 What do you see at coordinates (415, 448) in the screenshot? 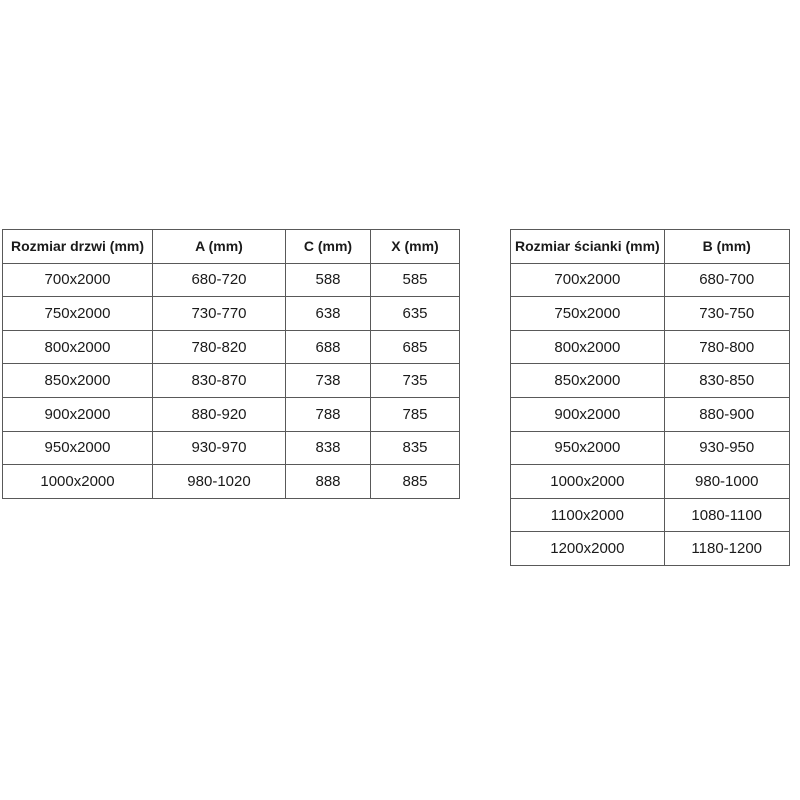
I see `table-cell: 835` at bounding box center [415, 448].